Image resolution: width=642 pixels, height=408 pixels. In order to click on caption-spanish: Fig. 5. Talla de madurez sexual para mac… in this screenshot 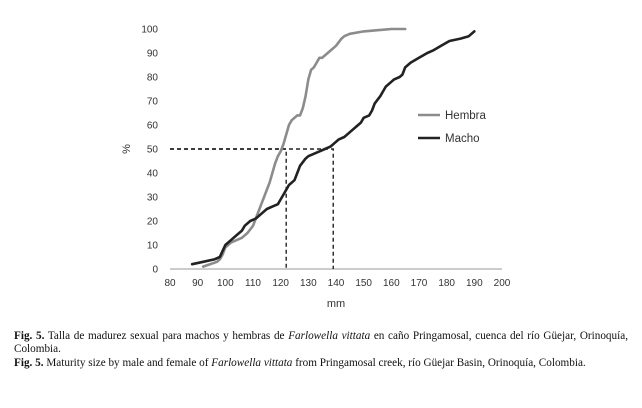, I will do `click(321, 343)`.